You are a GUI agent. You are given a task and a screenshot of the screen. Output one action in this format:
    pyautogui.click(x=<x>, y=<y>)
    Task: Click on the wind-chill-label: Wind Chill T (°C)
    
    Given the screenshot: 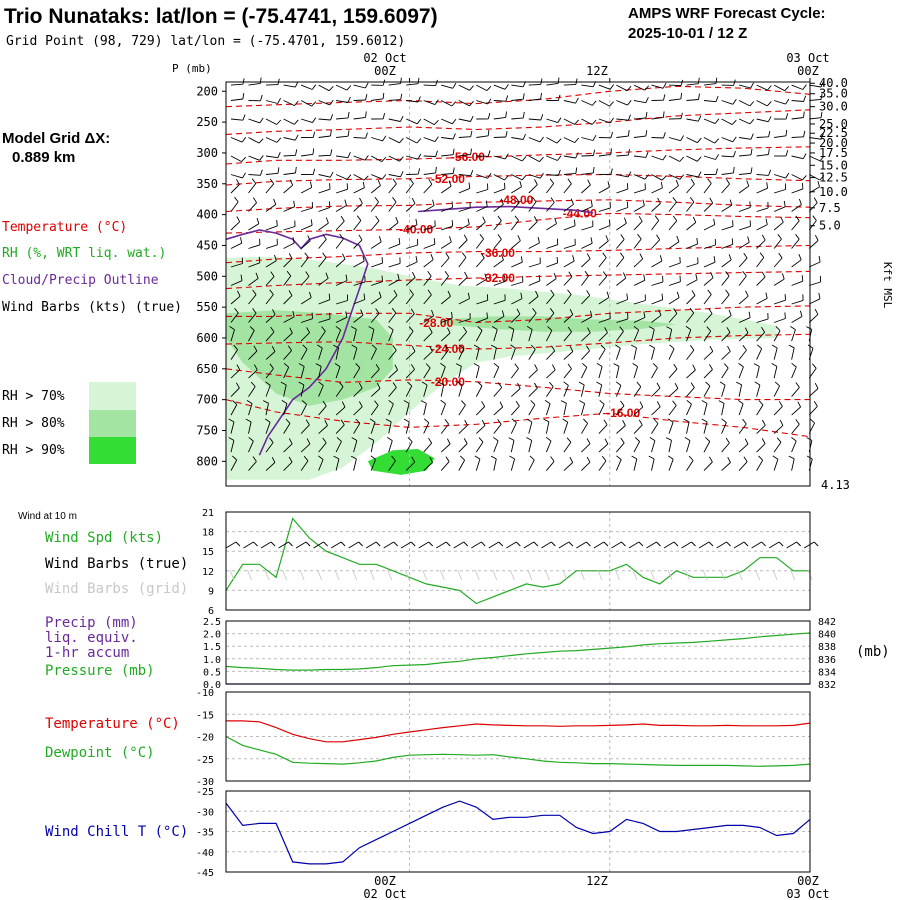 What is the action you would take?
    pyautogui.click(x=116, y=832)
    